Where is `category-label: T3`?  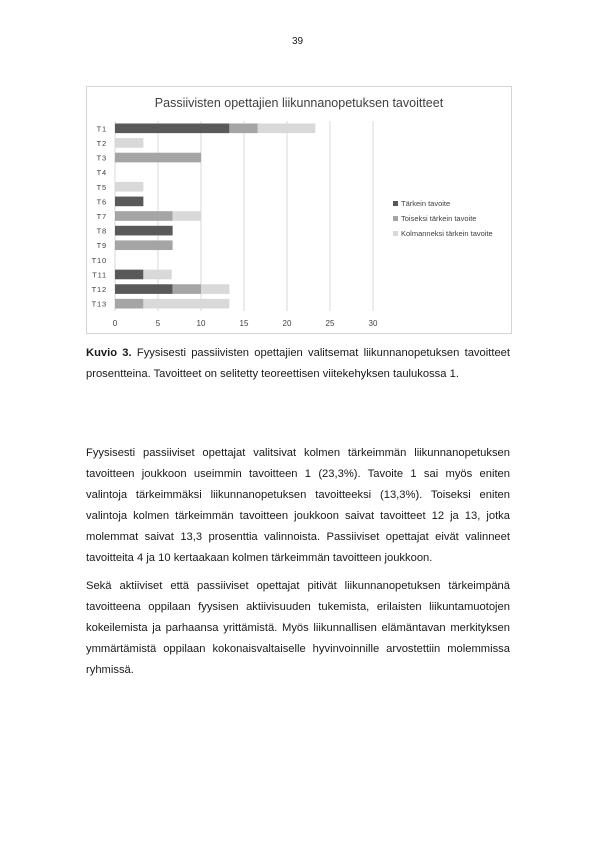 category-label: T3 is located at coordinates (102, 158).